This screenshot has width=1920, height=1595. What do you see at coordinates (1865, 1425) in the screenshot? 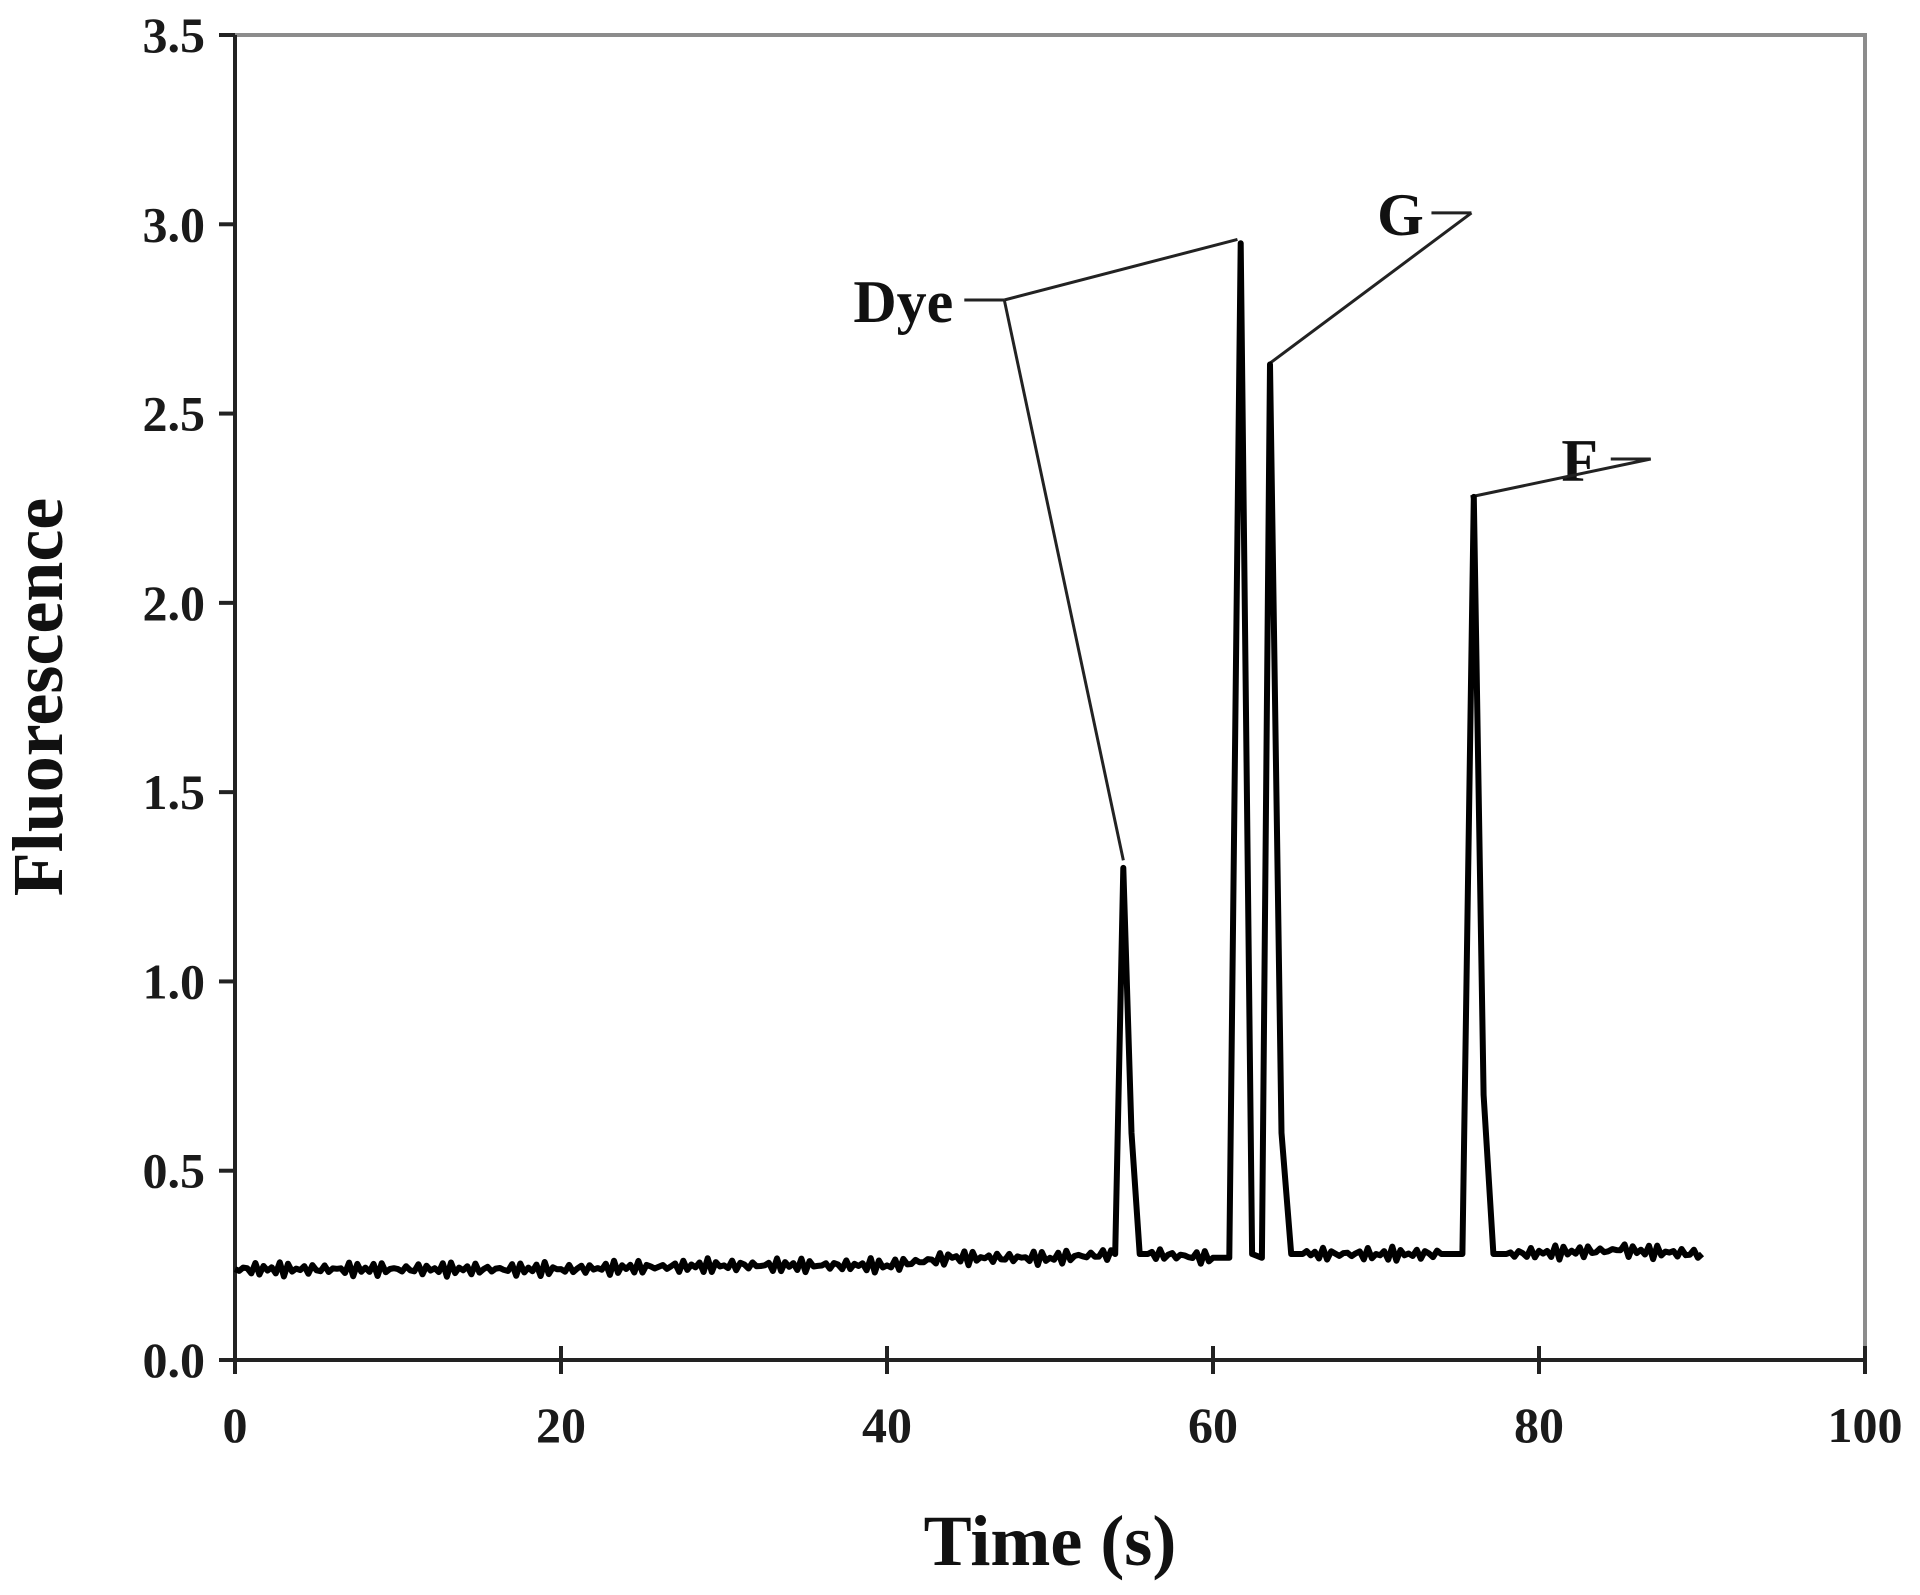
I see `x-tick-label: 100` at bounding box center [1865, 1425].